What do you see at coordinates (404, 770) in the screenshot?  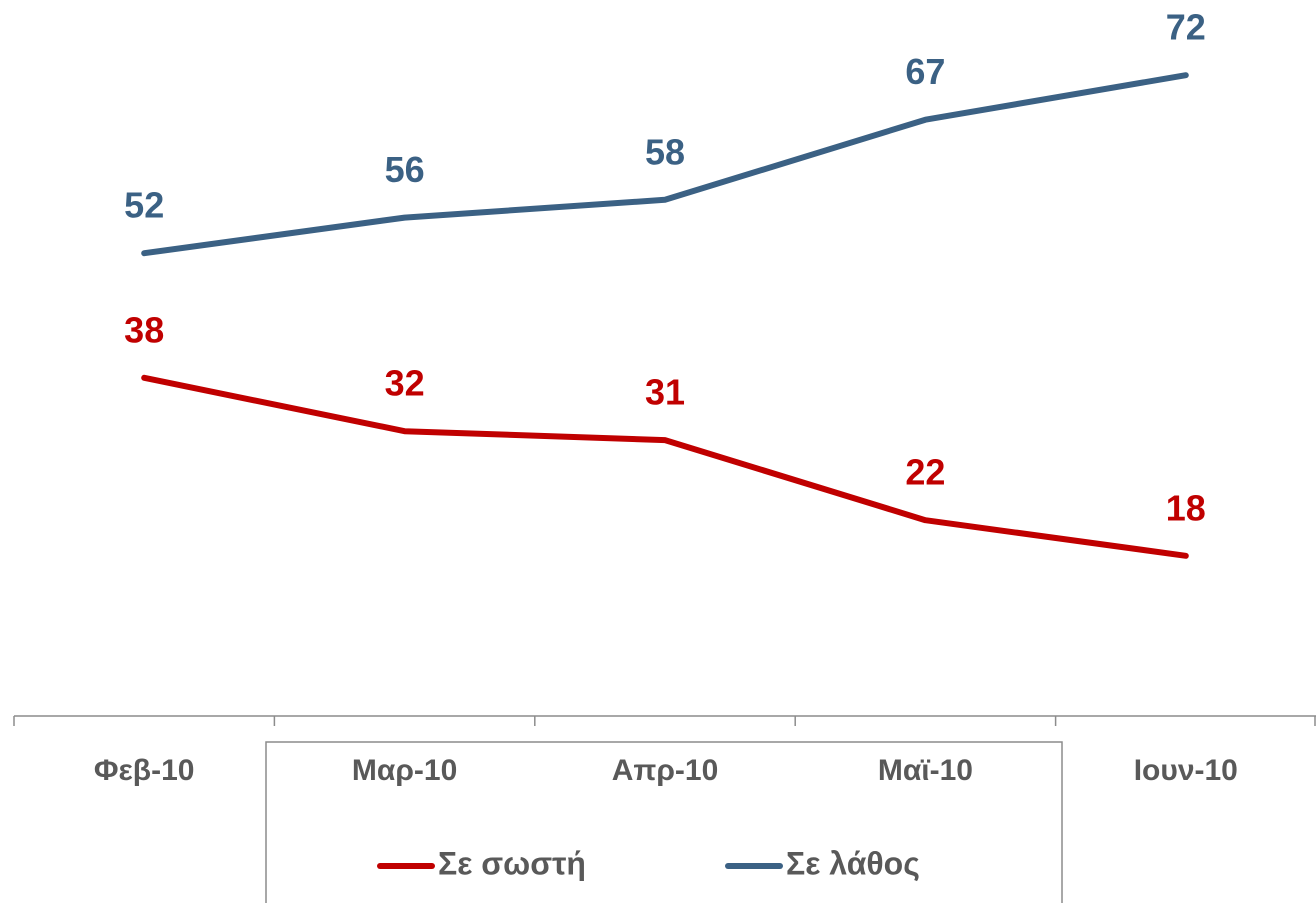 I see `x-tick-label: Μαρ-10` at bounding box center [404, 770].